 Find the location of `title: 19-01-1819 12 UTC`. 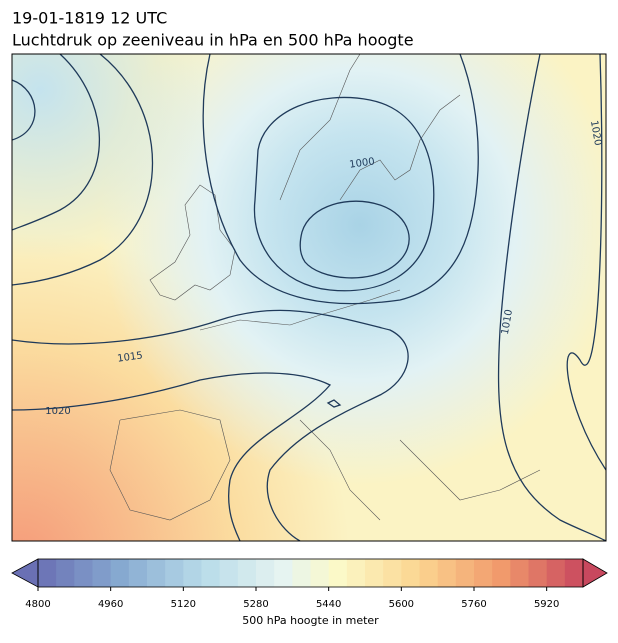

title: 19-01-1819 12 UTC is located at coordinates (89, 18).